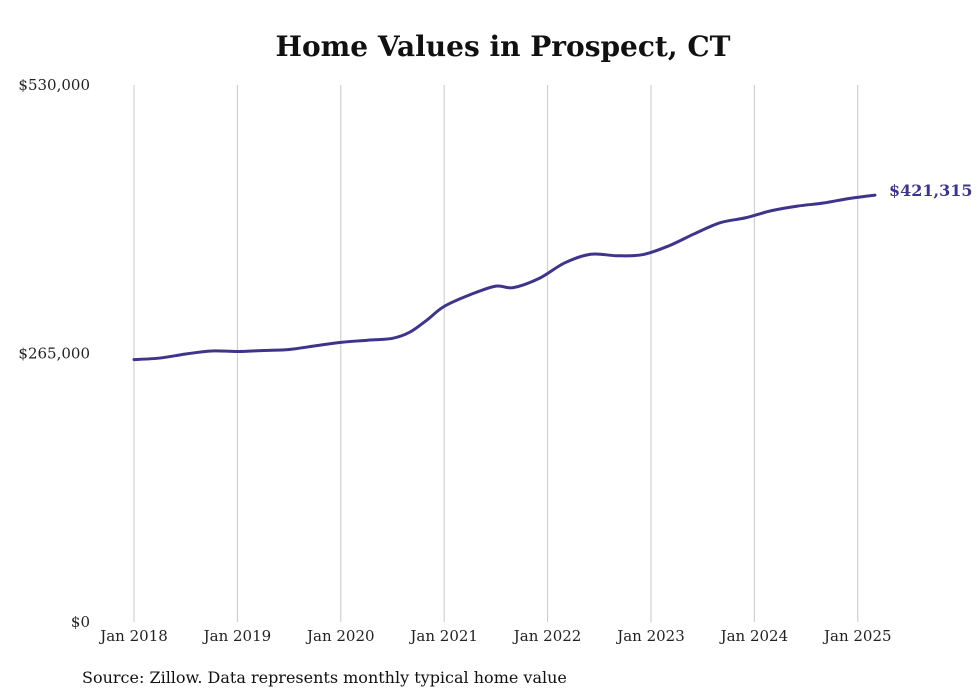 Image resolution: width=980 pixels, height=699 pixels. I want to click on end-value-label: $421,315, so click(931, 190).